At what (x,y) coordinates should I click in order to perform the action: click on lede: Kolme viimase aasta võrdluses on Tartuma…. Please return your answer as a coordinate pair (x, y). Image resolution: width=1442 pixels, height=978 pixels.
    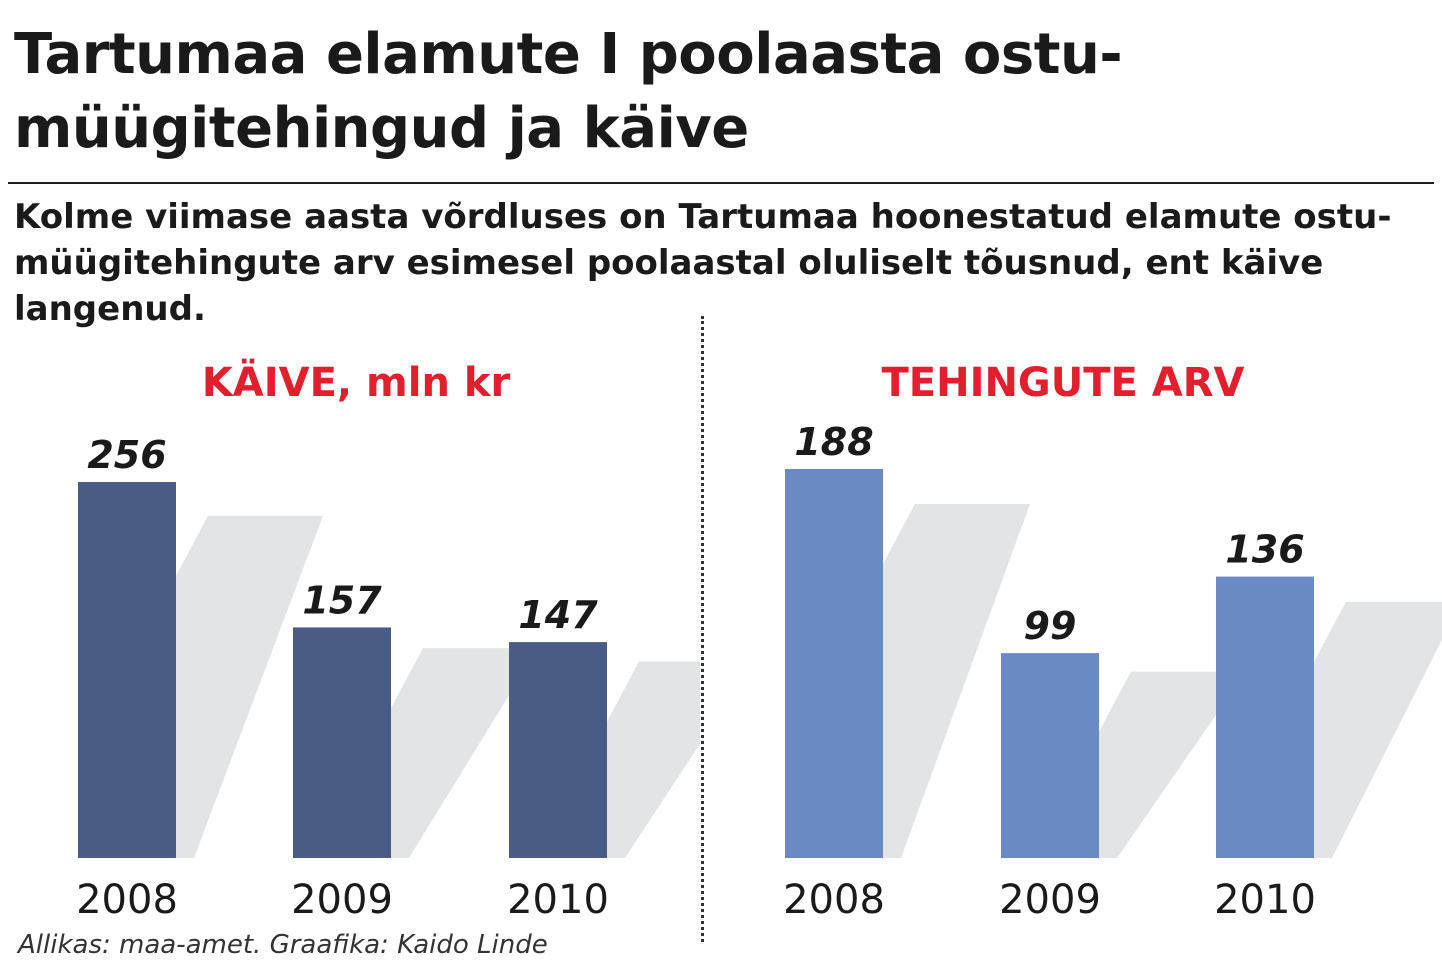
    Looking at the image, I should click on (703, 263).